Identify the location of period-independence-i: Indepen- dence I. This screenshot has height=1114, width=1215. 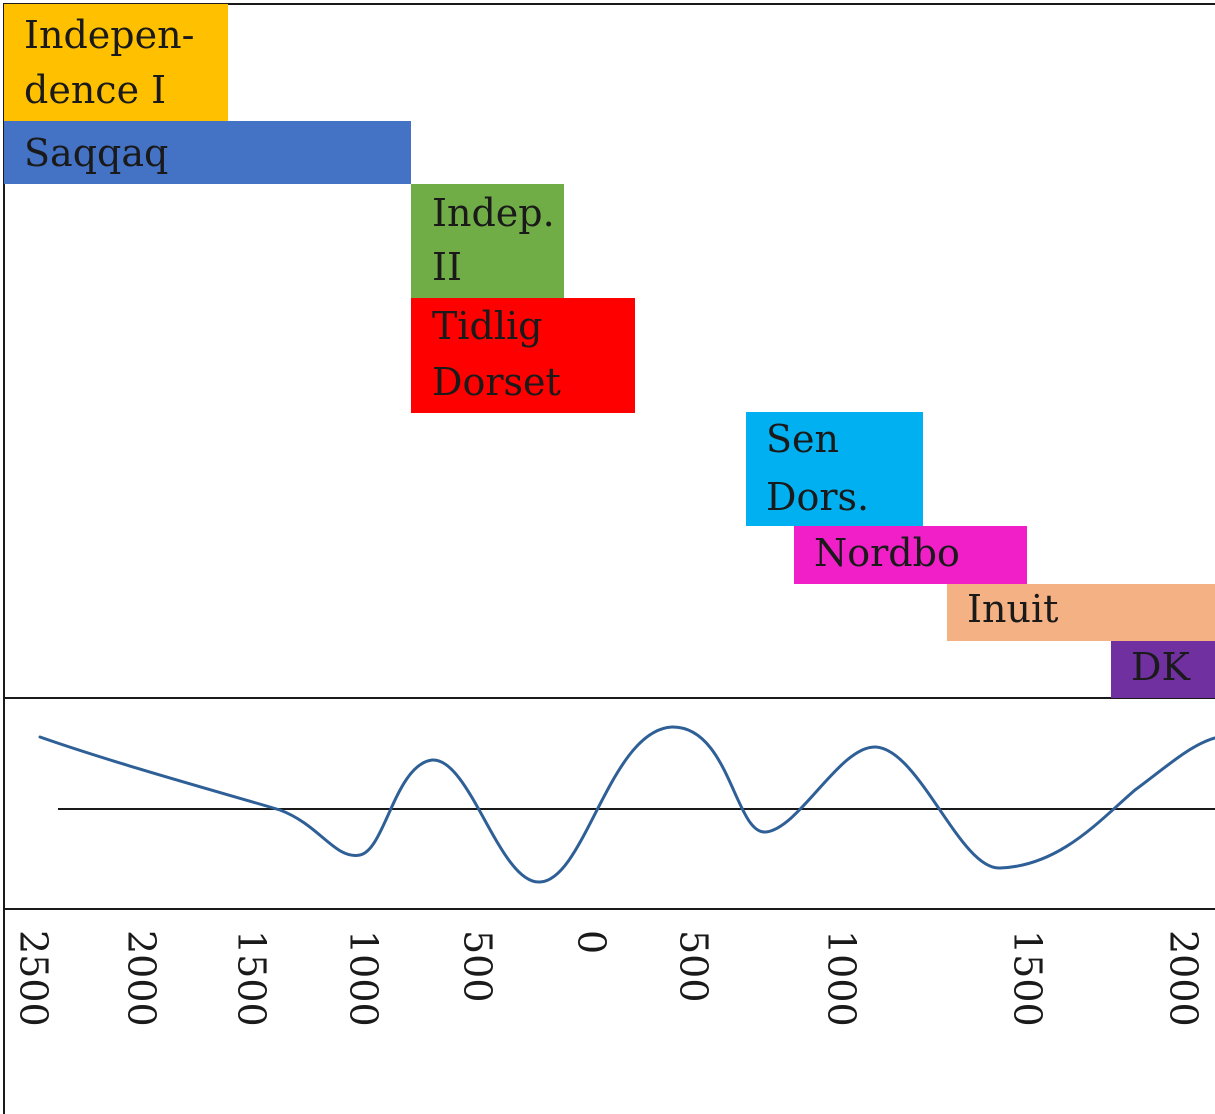
(116, 62).